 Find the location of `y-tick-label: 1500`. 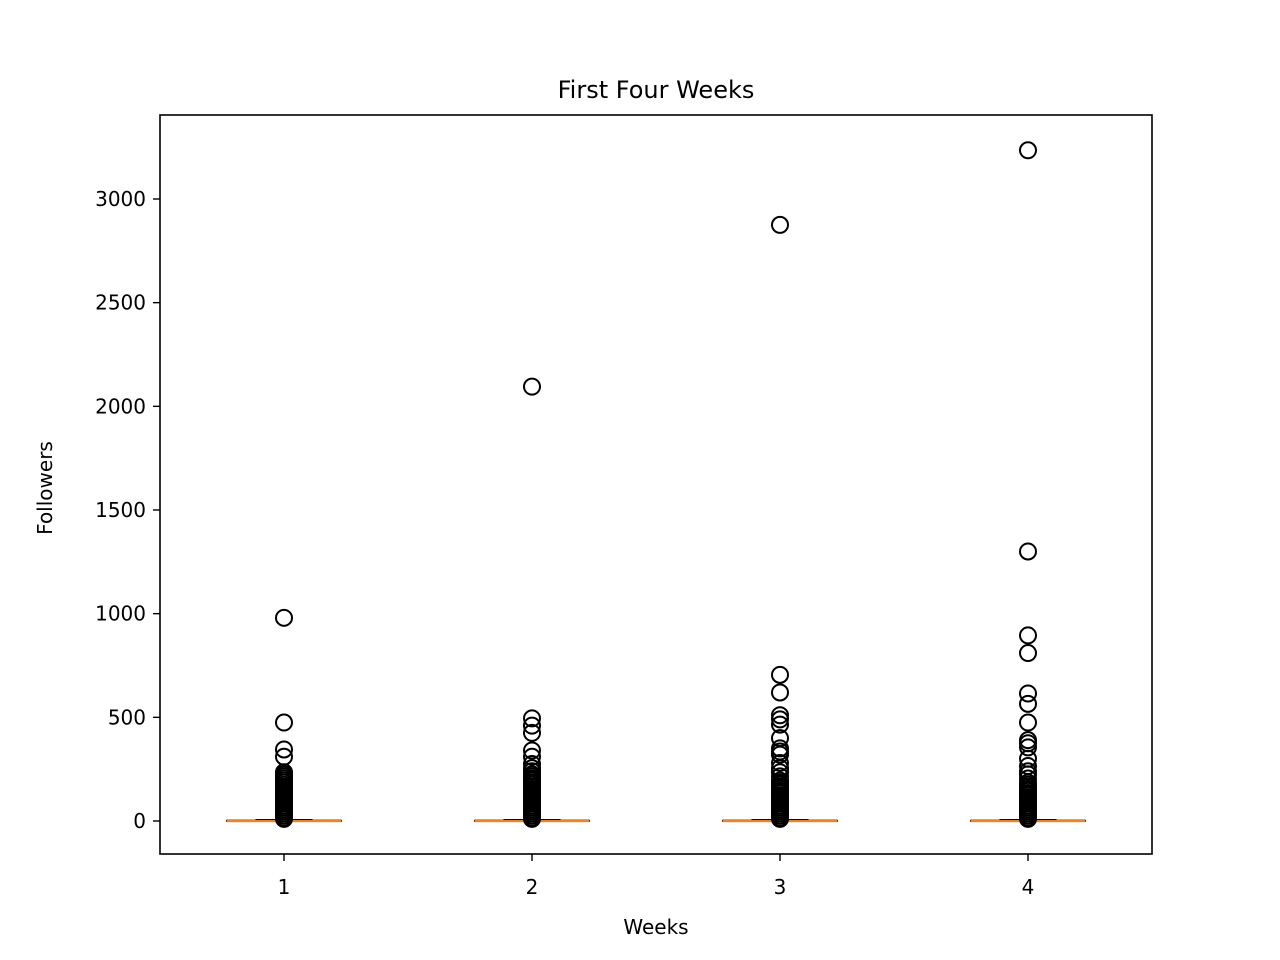

y-tick-label: 1500 is located at coordinates (120, 510).